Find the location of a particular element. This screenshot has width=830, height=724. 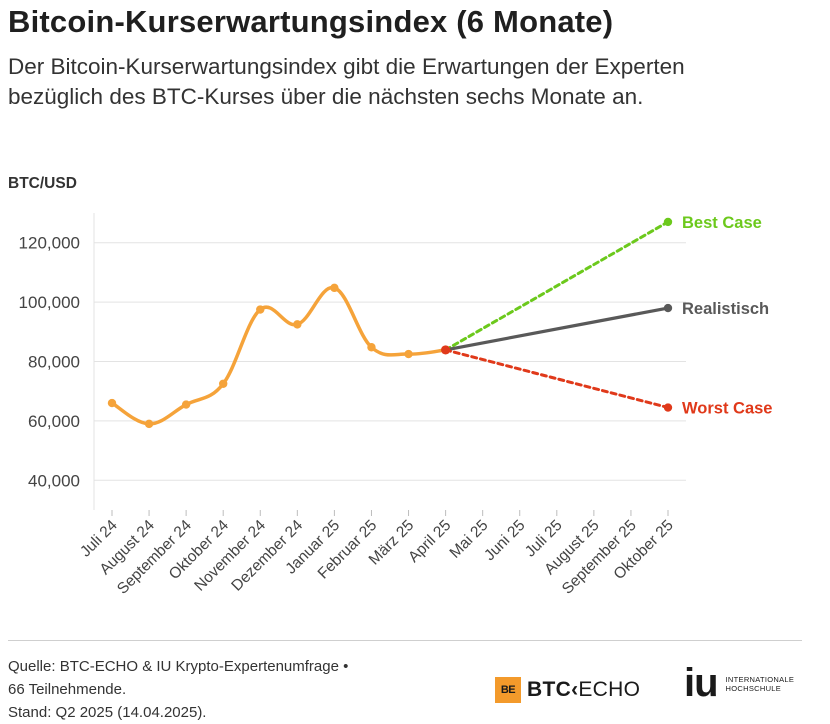

y-tick-label: 120,000 is located at coordinates (49, 243).